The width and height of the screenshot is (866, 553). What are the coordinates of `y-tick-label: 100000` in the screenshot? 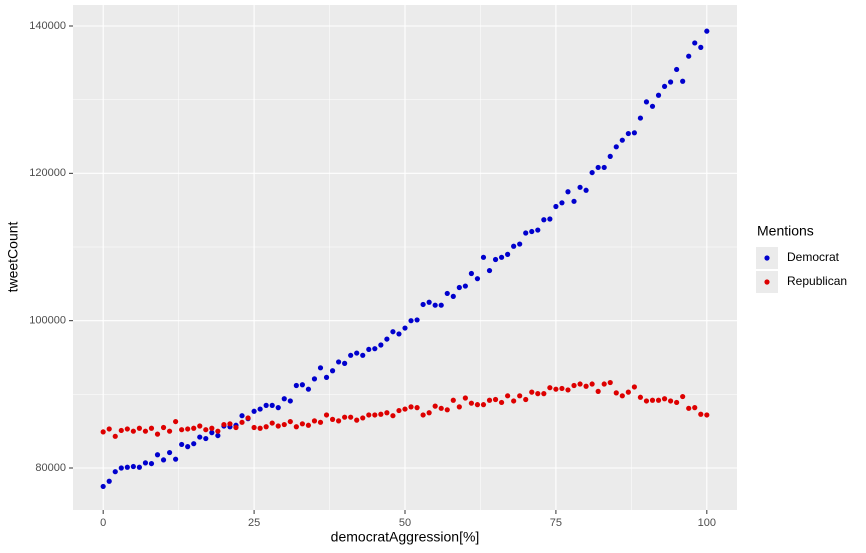 It's located at (47, 321).